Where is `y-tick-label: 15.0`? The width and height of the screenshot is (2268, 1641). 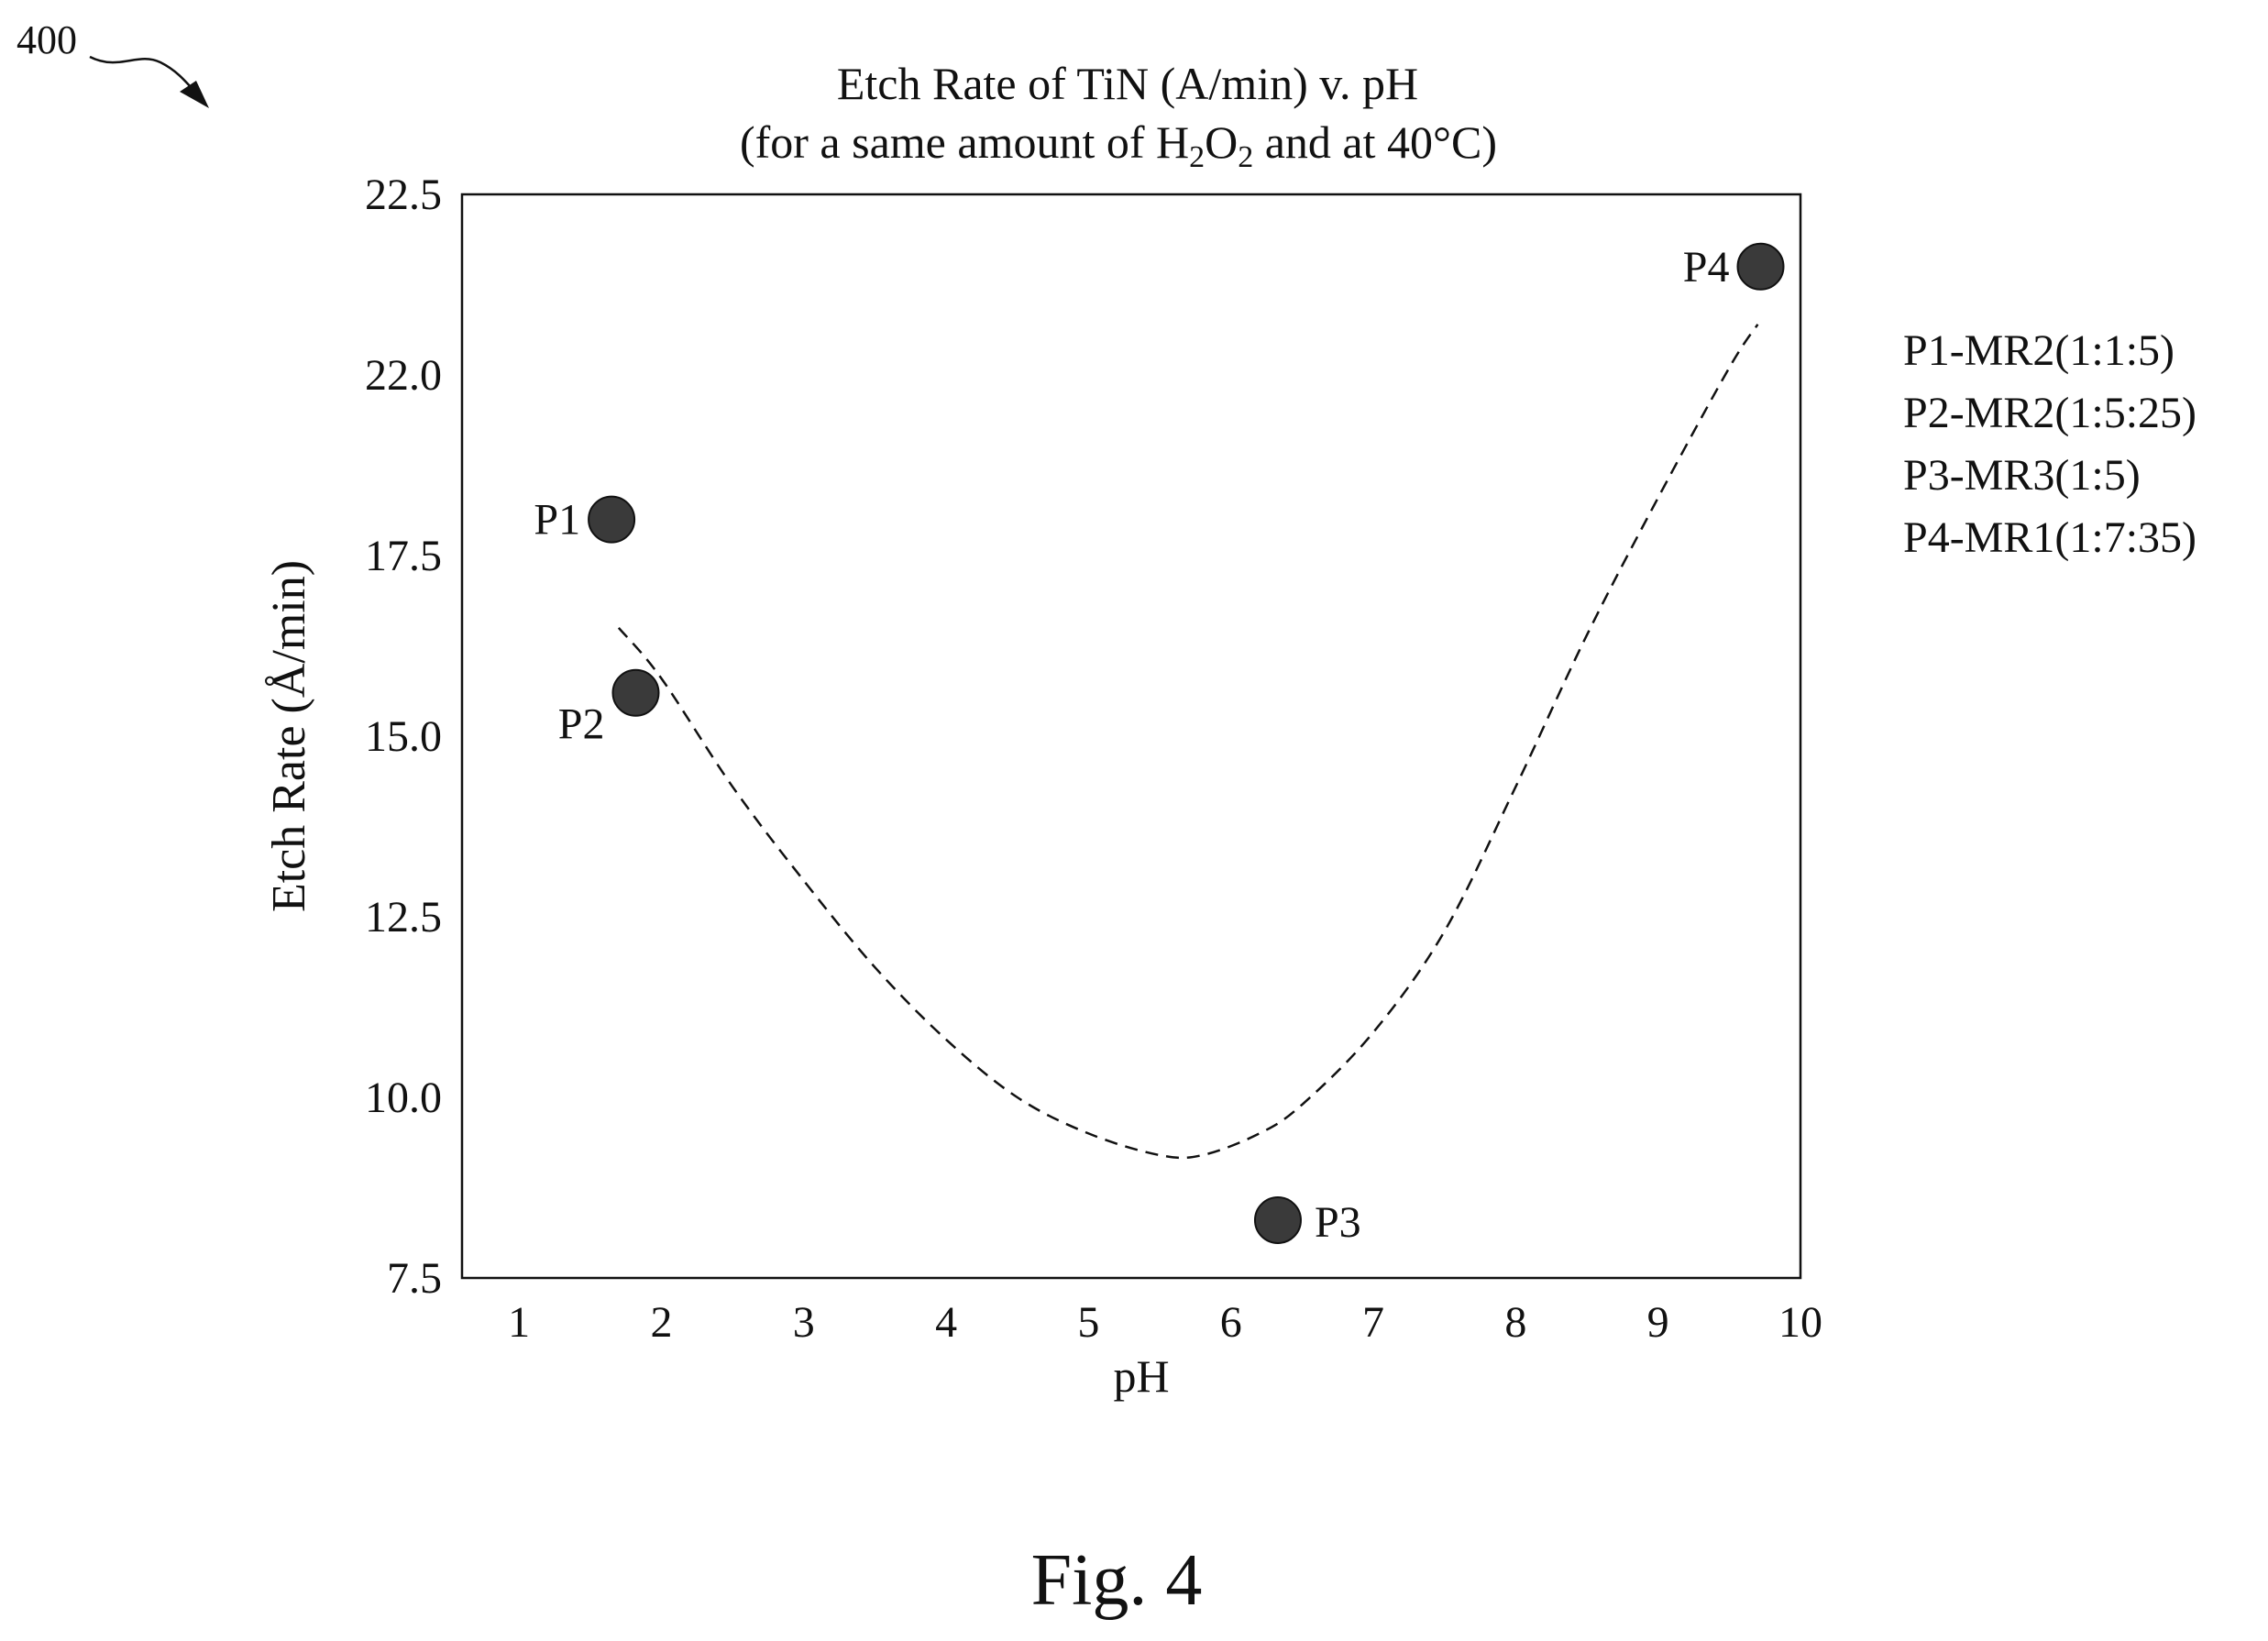
y-tick-label: 15.0 is located at coordinates (403, 736).